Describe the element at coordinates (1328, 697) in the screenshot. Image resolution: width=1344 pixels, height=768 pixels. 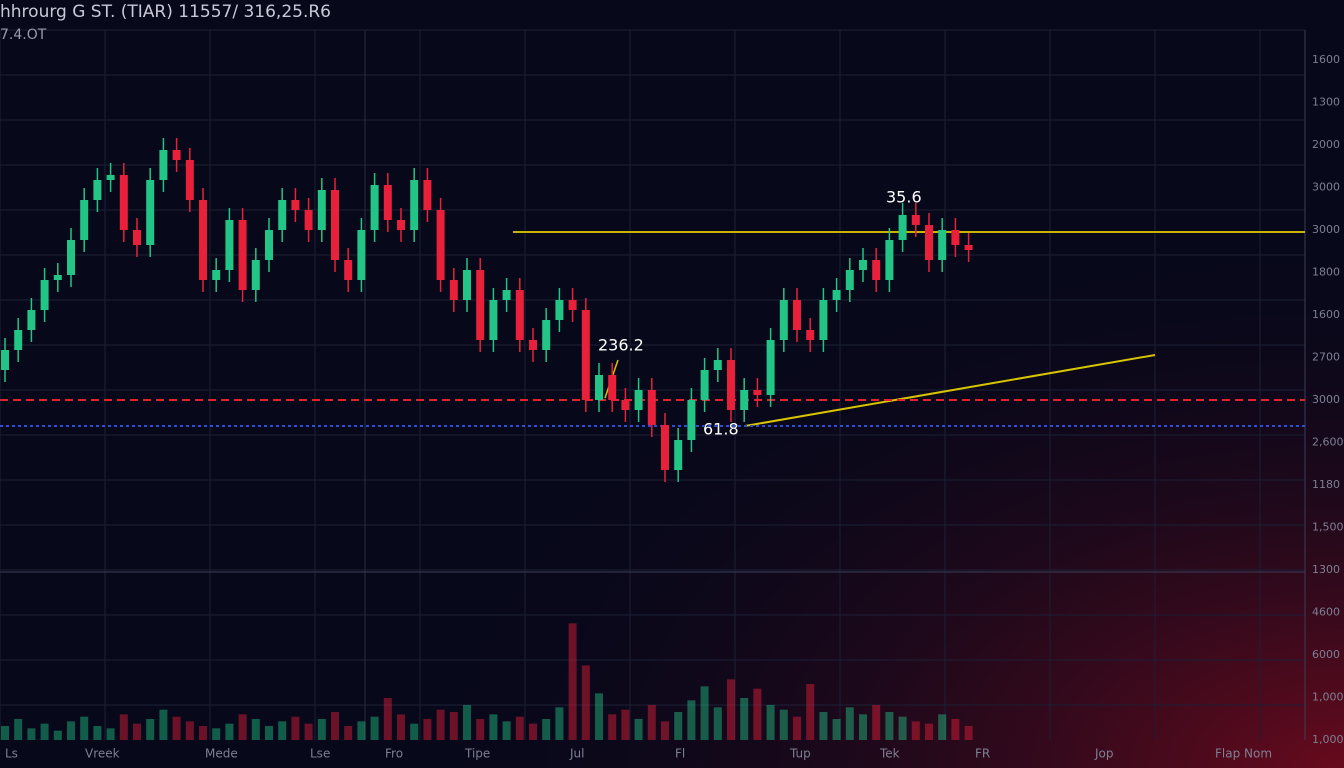
I see `price-axis-label: 1,000` at that location.